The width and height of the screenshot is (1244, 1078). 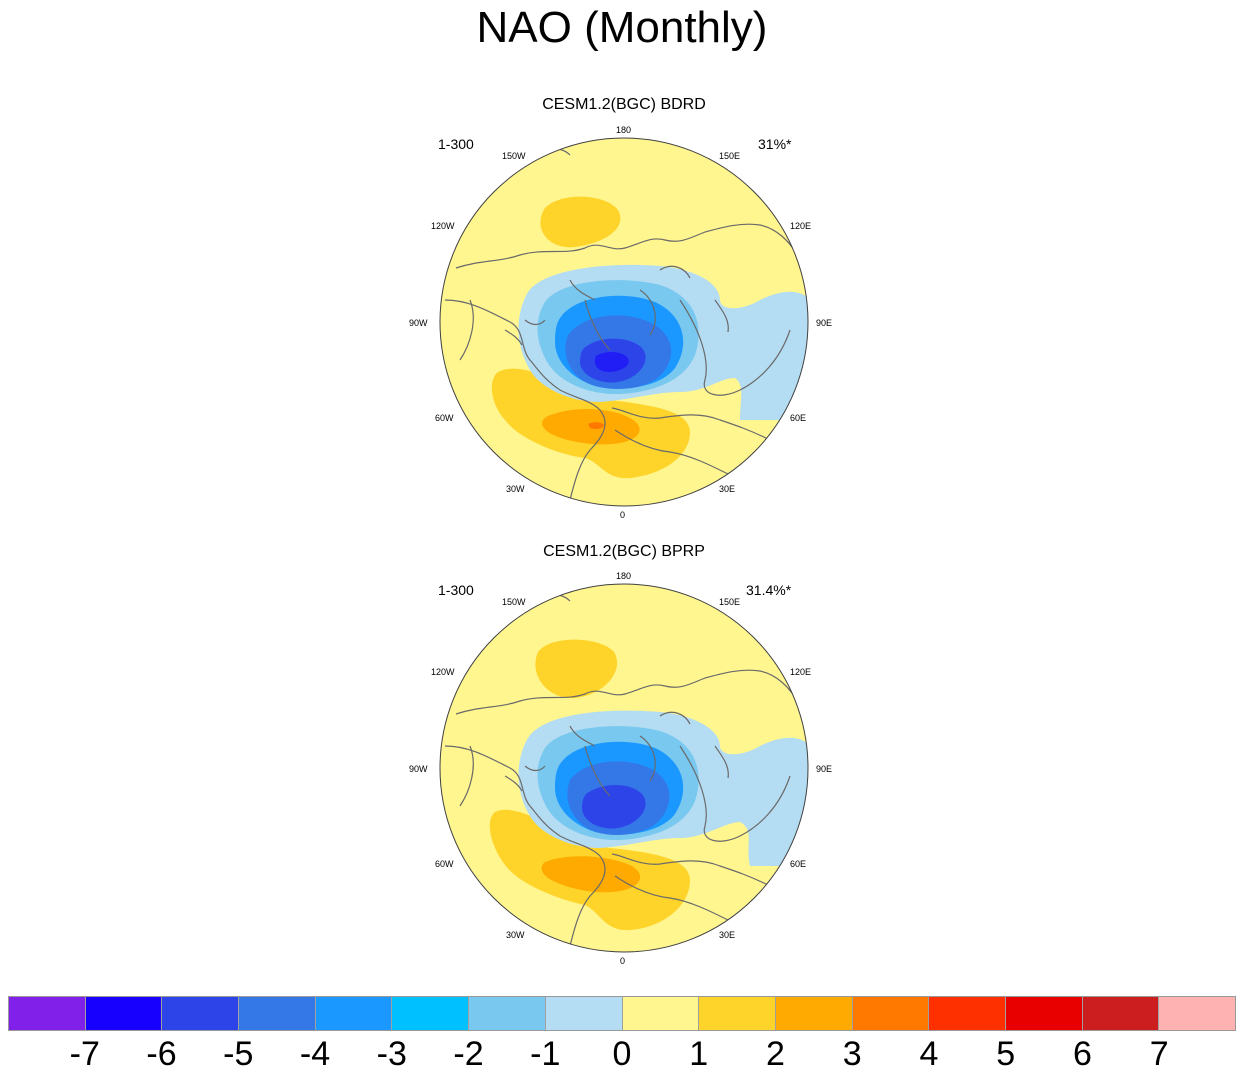 I want to click on panel2-lon-150w: 150W, so click(x=514, y=602).